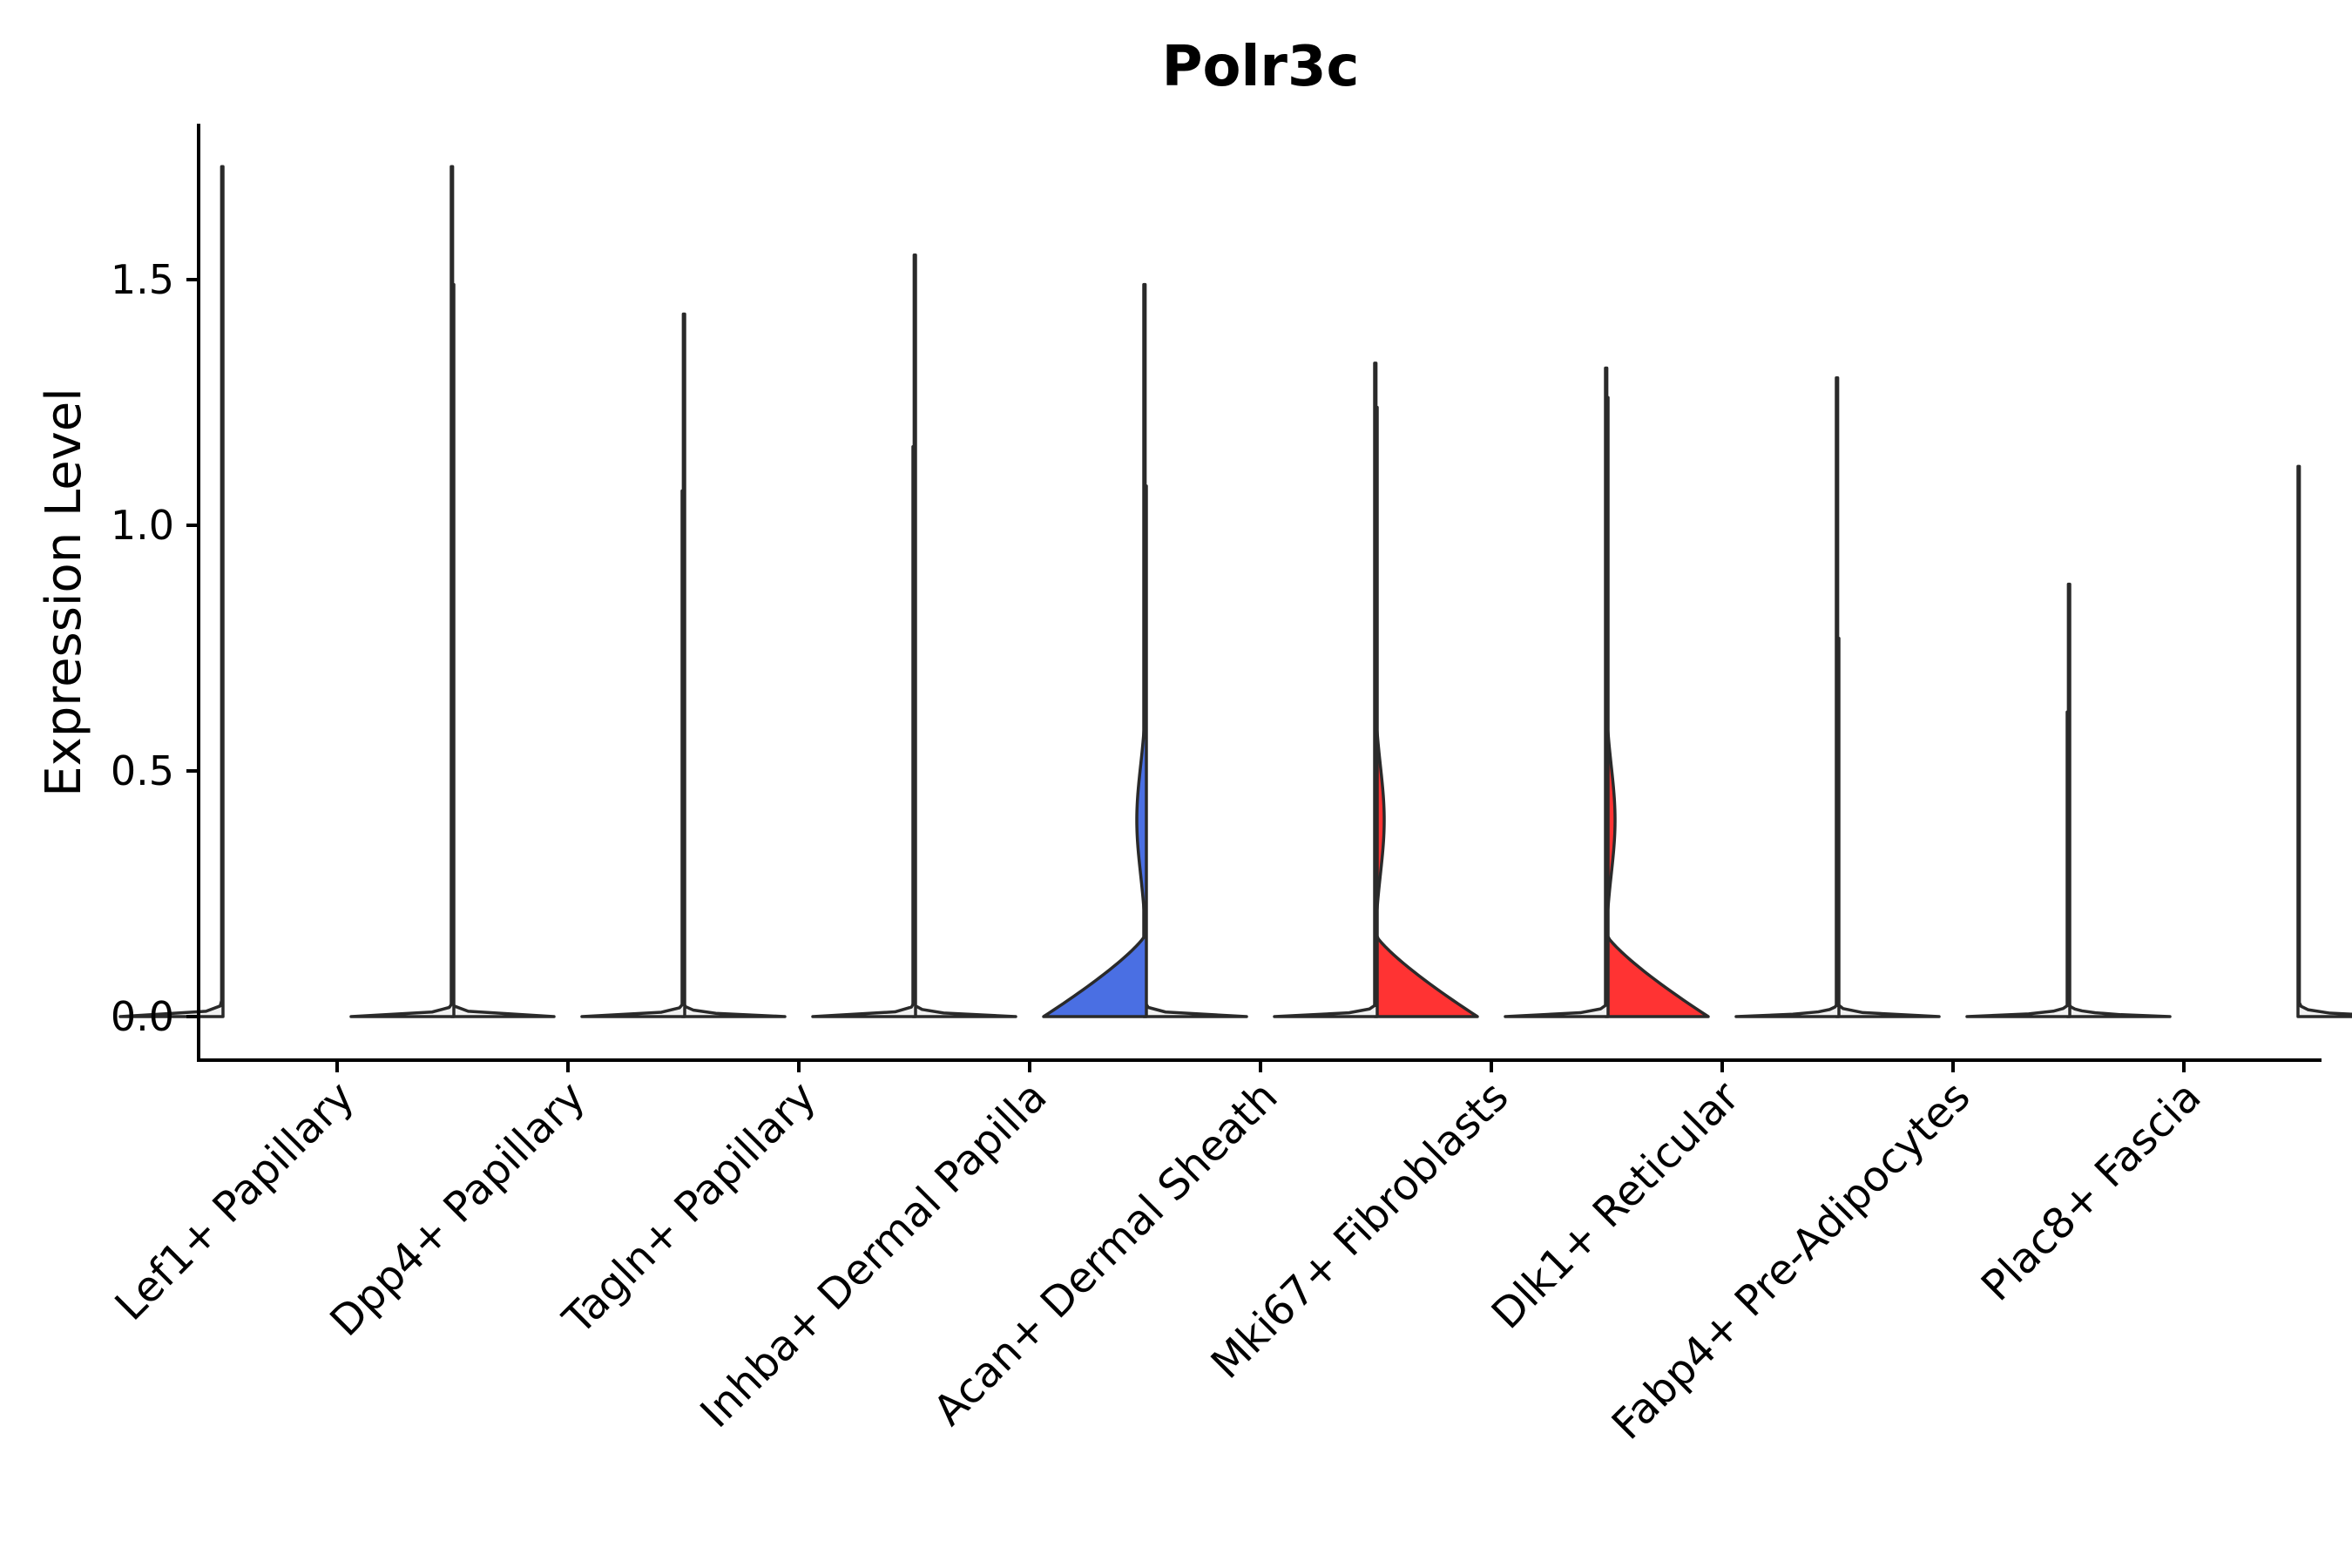  What do you see at coordinates (142, 279) in the screenshot?
I see `y-tick-label: 1.5` at bounding box center [142, 279].